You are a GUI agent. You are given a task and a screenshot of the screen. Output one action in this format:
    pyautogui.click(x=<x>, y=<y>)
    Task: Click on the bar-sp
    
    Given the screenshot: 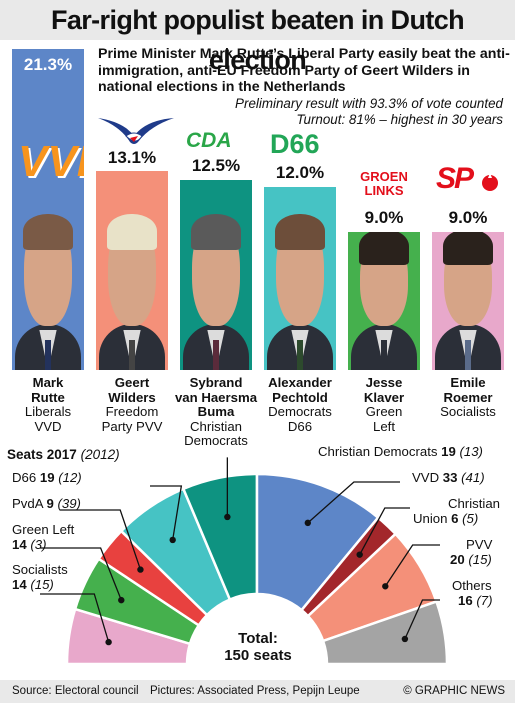 What is the action you would take?
    pyautogui.click(x=468, y=301)
    